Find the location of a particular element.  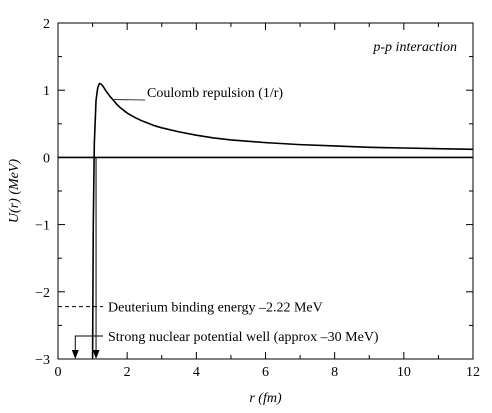

x-tick-label: 12 is located at coordinates (473, 372).